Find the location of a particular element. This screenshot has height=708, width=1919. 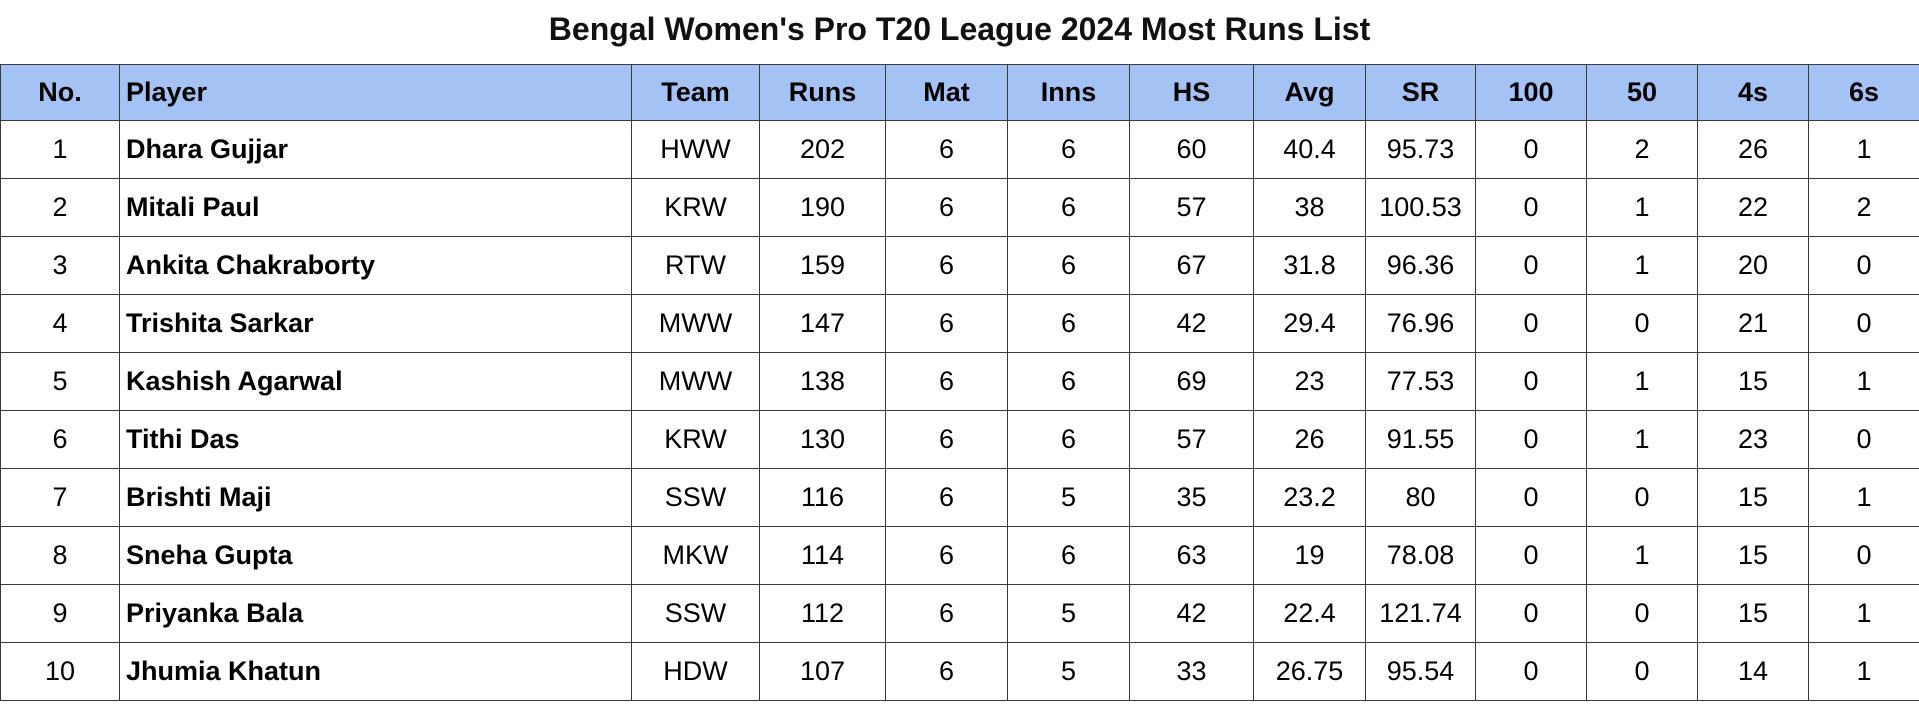

cell-team: MKW is located at coordinates (695, 555).